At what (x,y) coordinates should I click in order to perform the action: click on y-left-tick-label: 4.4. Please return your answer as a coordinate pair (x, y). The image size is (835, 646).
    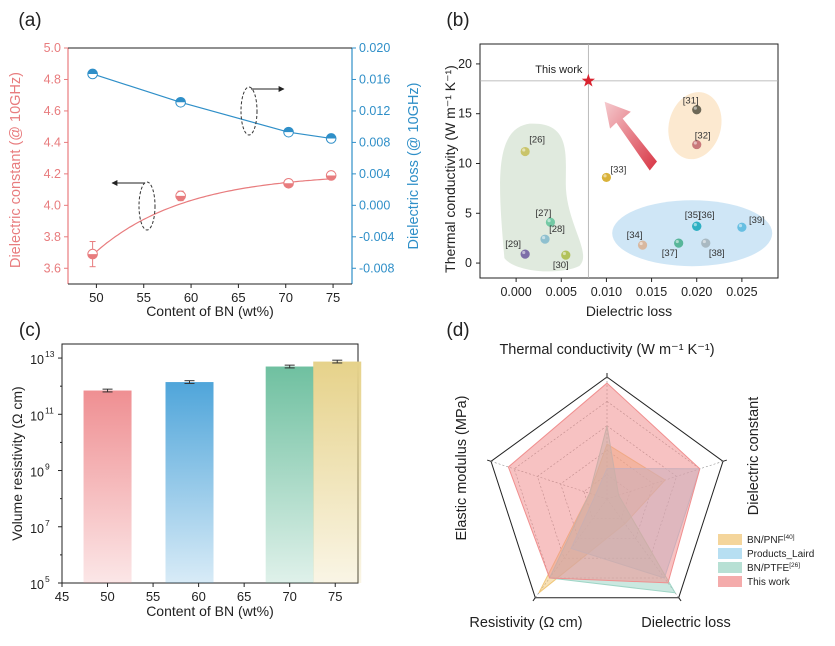
    Looking at the image, I should click on (52, 142).